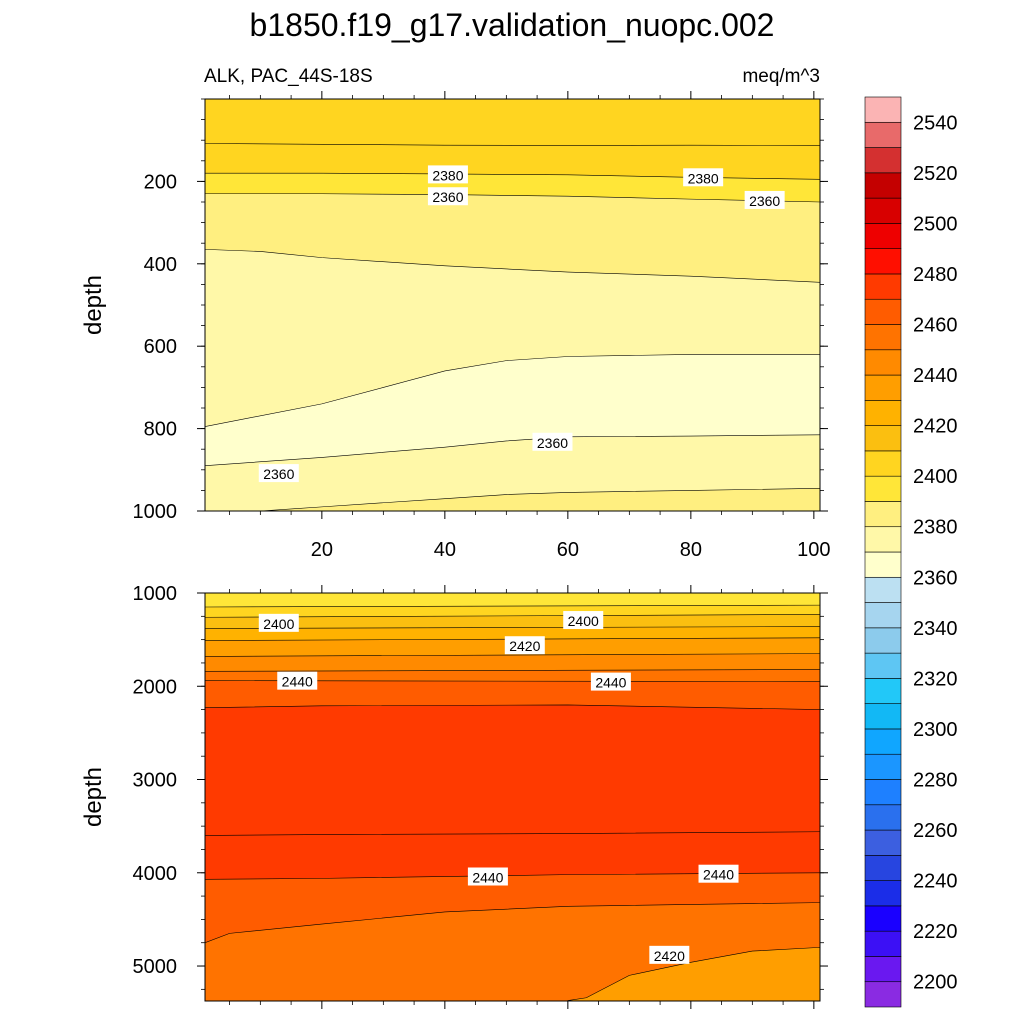  I want to click on units-label: meq/m^3, so click(781, 76).